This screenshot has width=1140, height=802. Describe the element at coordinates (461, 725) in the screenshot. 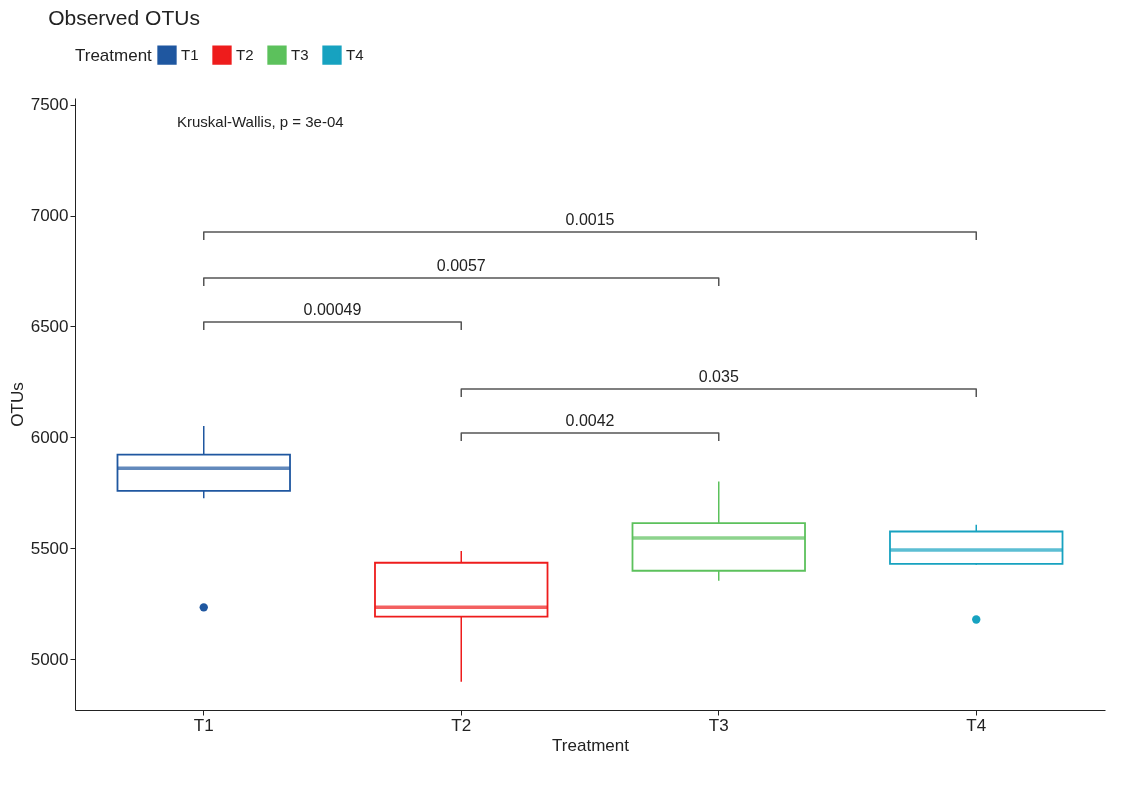

I see `x-tick-label: T2` at that location.